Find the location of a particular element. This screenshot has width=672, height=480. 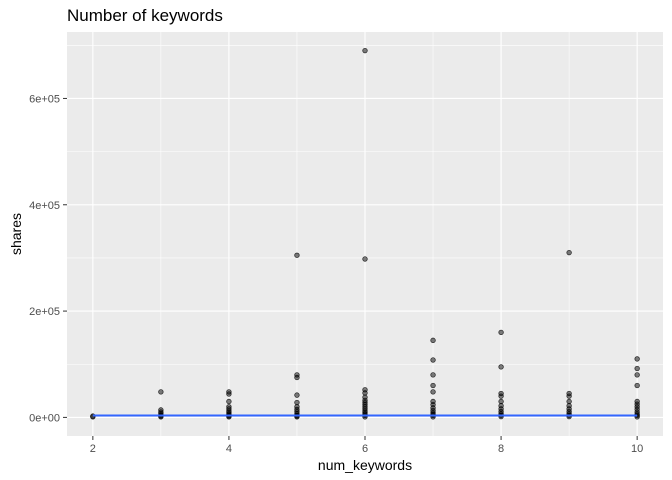

x-tick-label: 4 is located at coordinates (229, 449).